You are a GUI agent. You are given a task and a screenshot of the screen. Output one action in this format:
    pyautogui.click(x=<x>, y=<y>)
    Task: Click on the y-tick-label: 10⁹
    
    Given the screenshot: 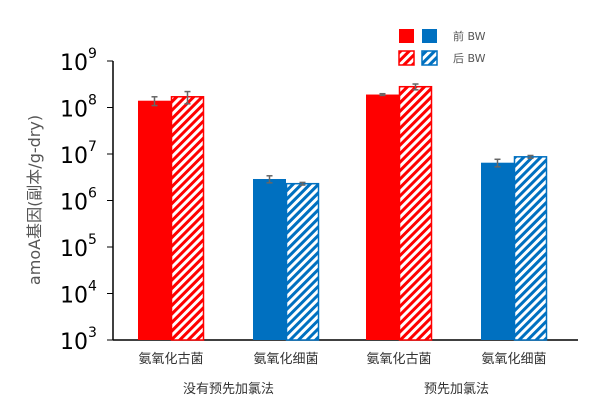 What is the action you would take?
    pyautogui.click(x=78, y=61)
    